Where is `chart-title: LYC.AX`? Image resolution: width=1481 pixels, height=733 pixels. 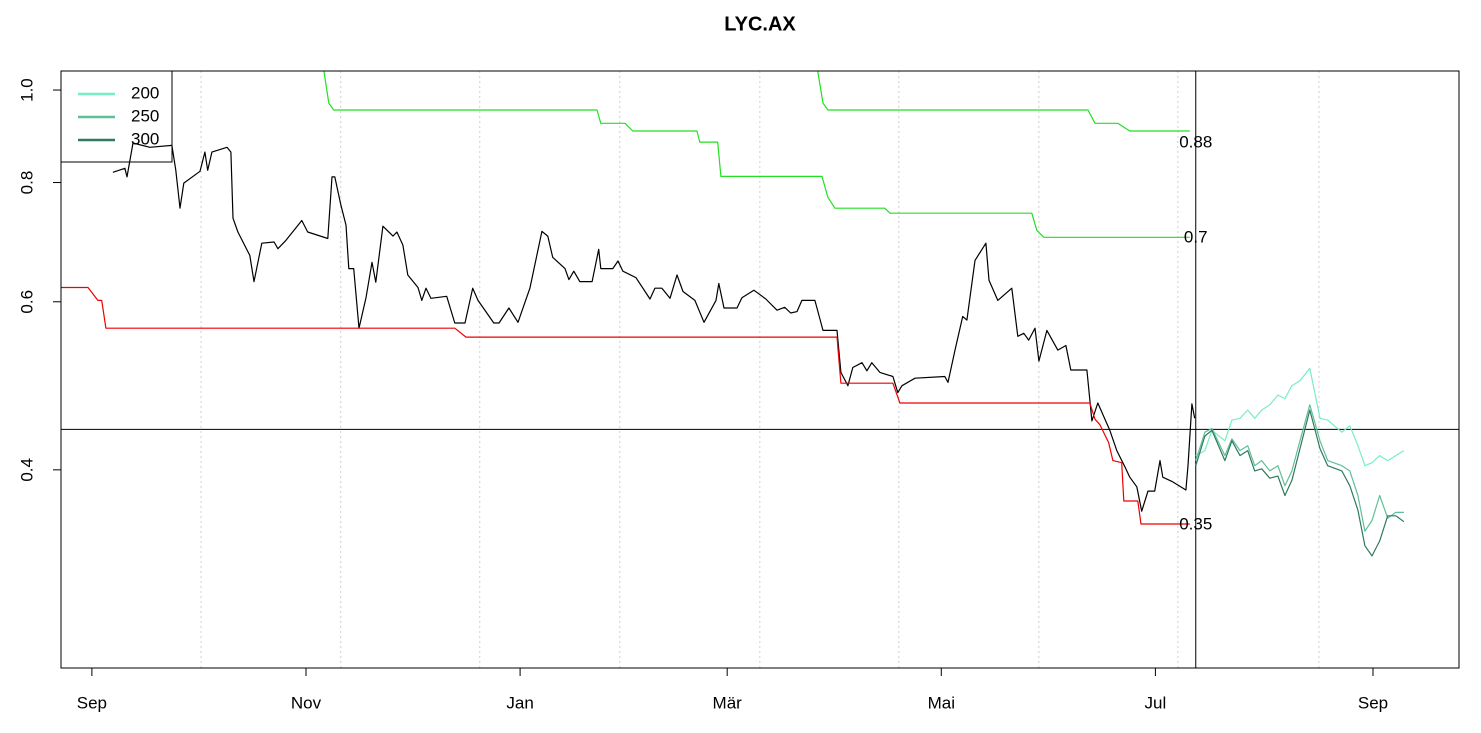 chart-title: LYC.AX is located at coordinates (760, 24).